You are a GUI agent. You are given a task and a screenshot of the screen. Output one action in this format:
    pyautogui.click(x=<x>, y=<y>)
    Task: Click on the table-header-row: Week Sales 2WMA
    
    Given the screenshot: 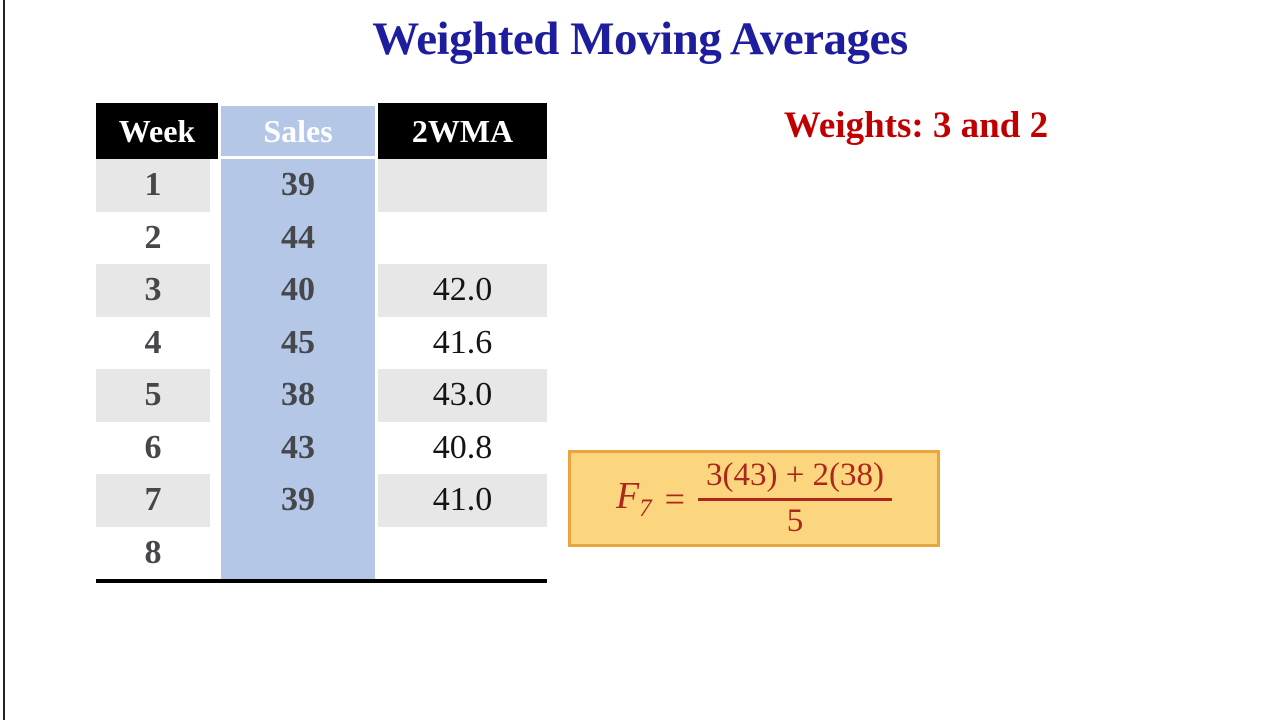 What is the action you would take?
    pyautogui.click(x=321, y=131)
    